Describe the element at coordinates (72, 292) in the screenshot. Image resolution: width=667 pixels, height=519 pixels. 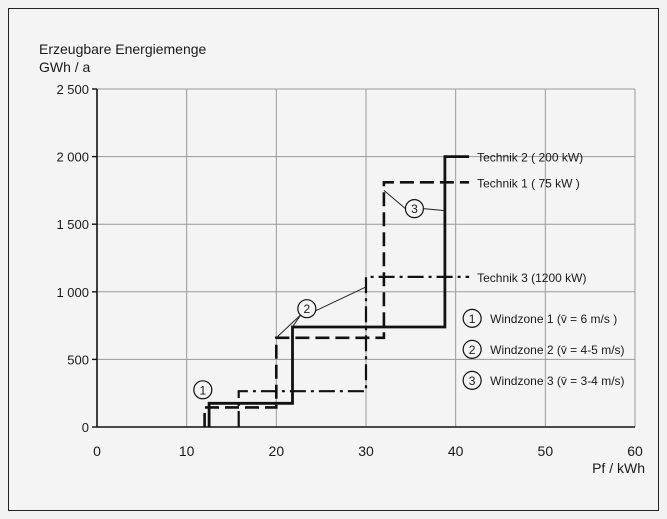
I see `y-tick-label: 1 000` at that location.